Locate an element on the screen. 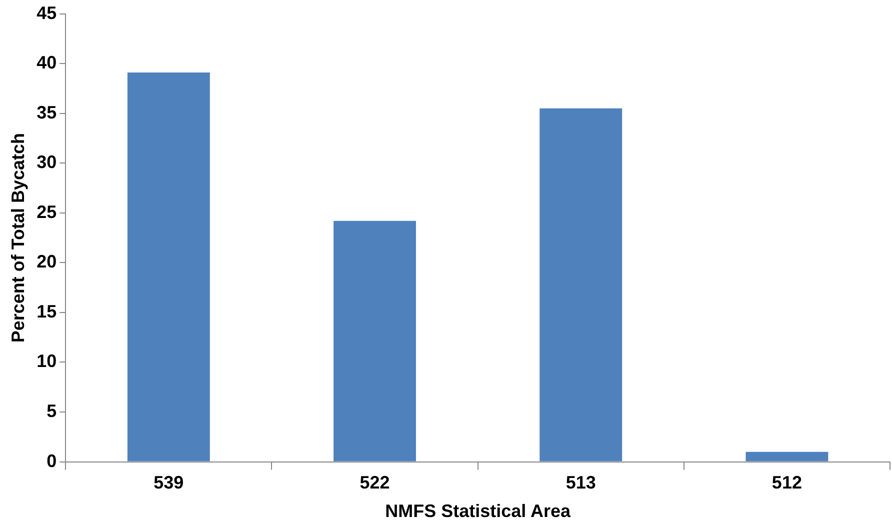 Image resolution: width=892 pixels, height=531 pixels. x-tick-label: 539 is located at coordinates (169, 482).